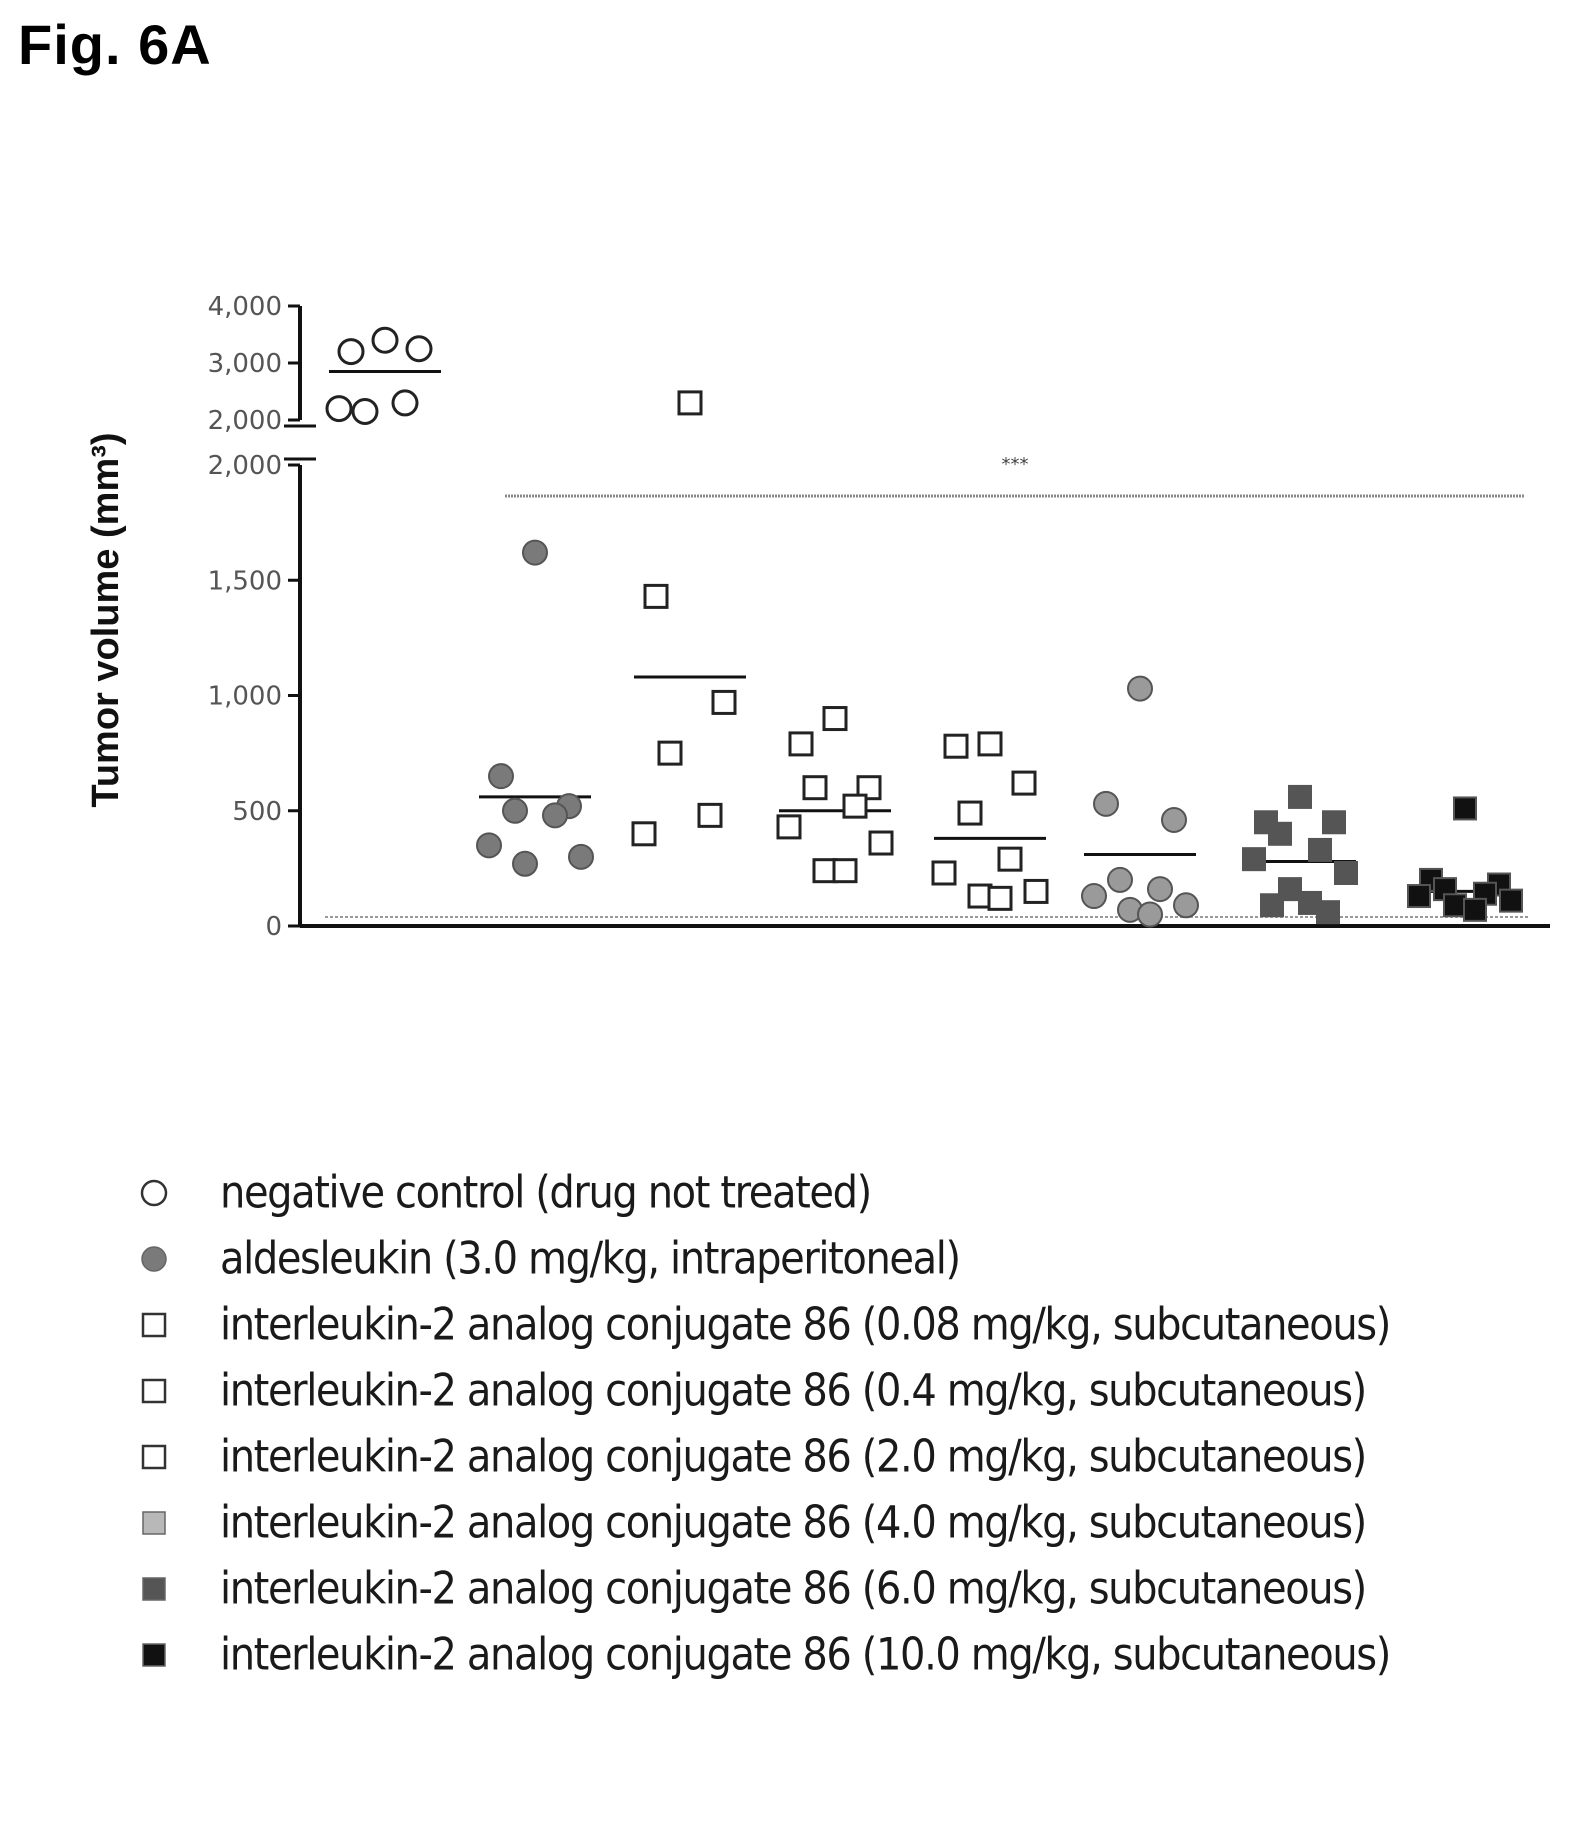 The width and height of the screenshot is (1594, 1836). I want to click on y-axis-label: Tumor volume (mm³), so click(106, 619).